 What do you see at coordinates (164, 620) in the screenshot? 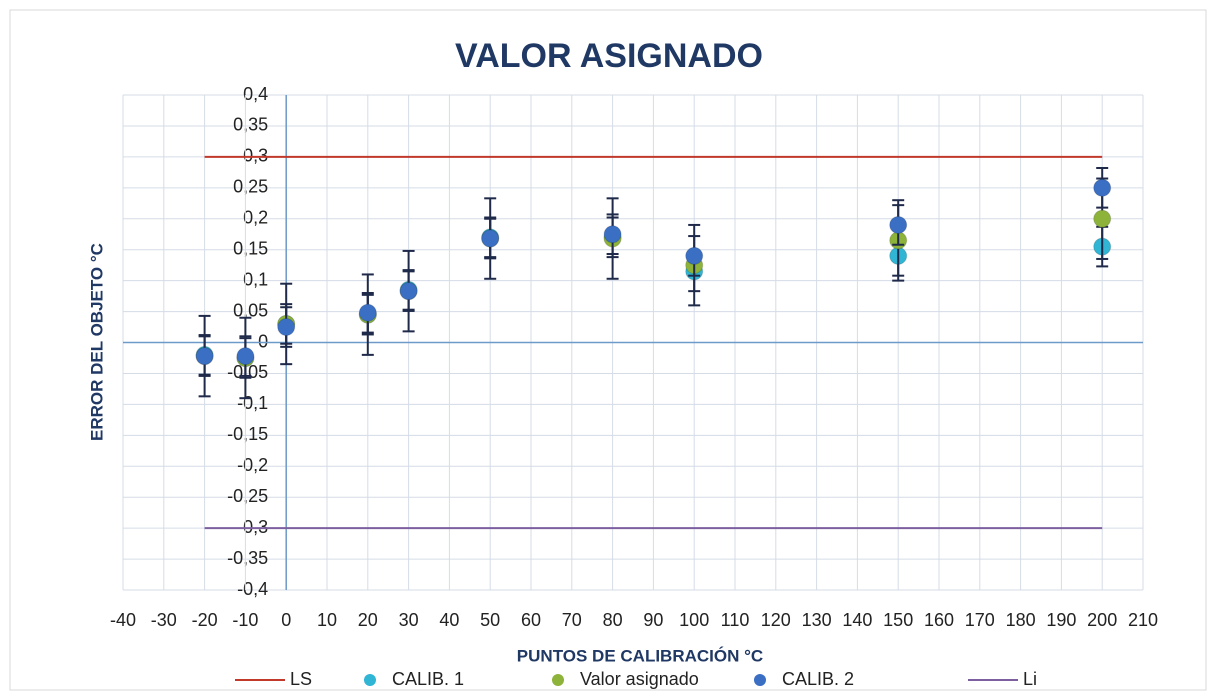
I see `x-tick-label: -30` at bounding box center [164, 620].